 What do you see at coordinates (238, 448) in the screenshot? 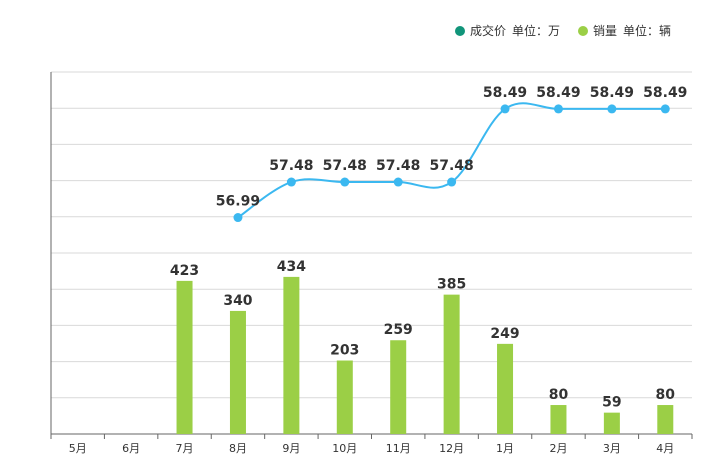
I see `x-tick-label: 8月` at bounding box center [238, 448].